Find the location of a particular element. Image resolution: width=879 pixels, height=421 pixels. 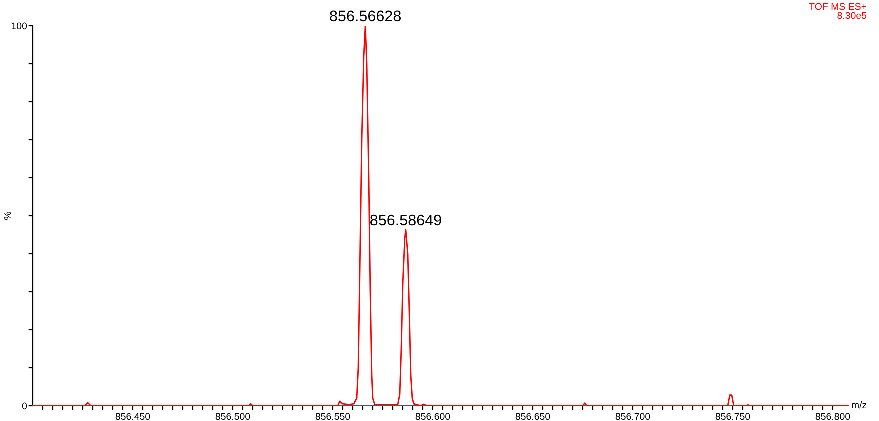

y-tick-label: 100 is located at coordinates (20, 26).